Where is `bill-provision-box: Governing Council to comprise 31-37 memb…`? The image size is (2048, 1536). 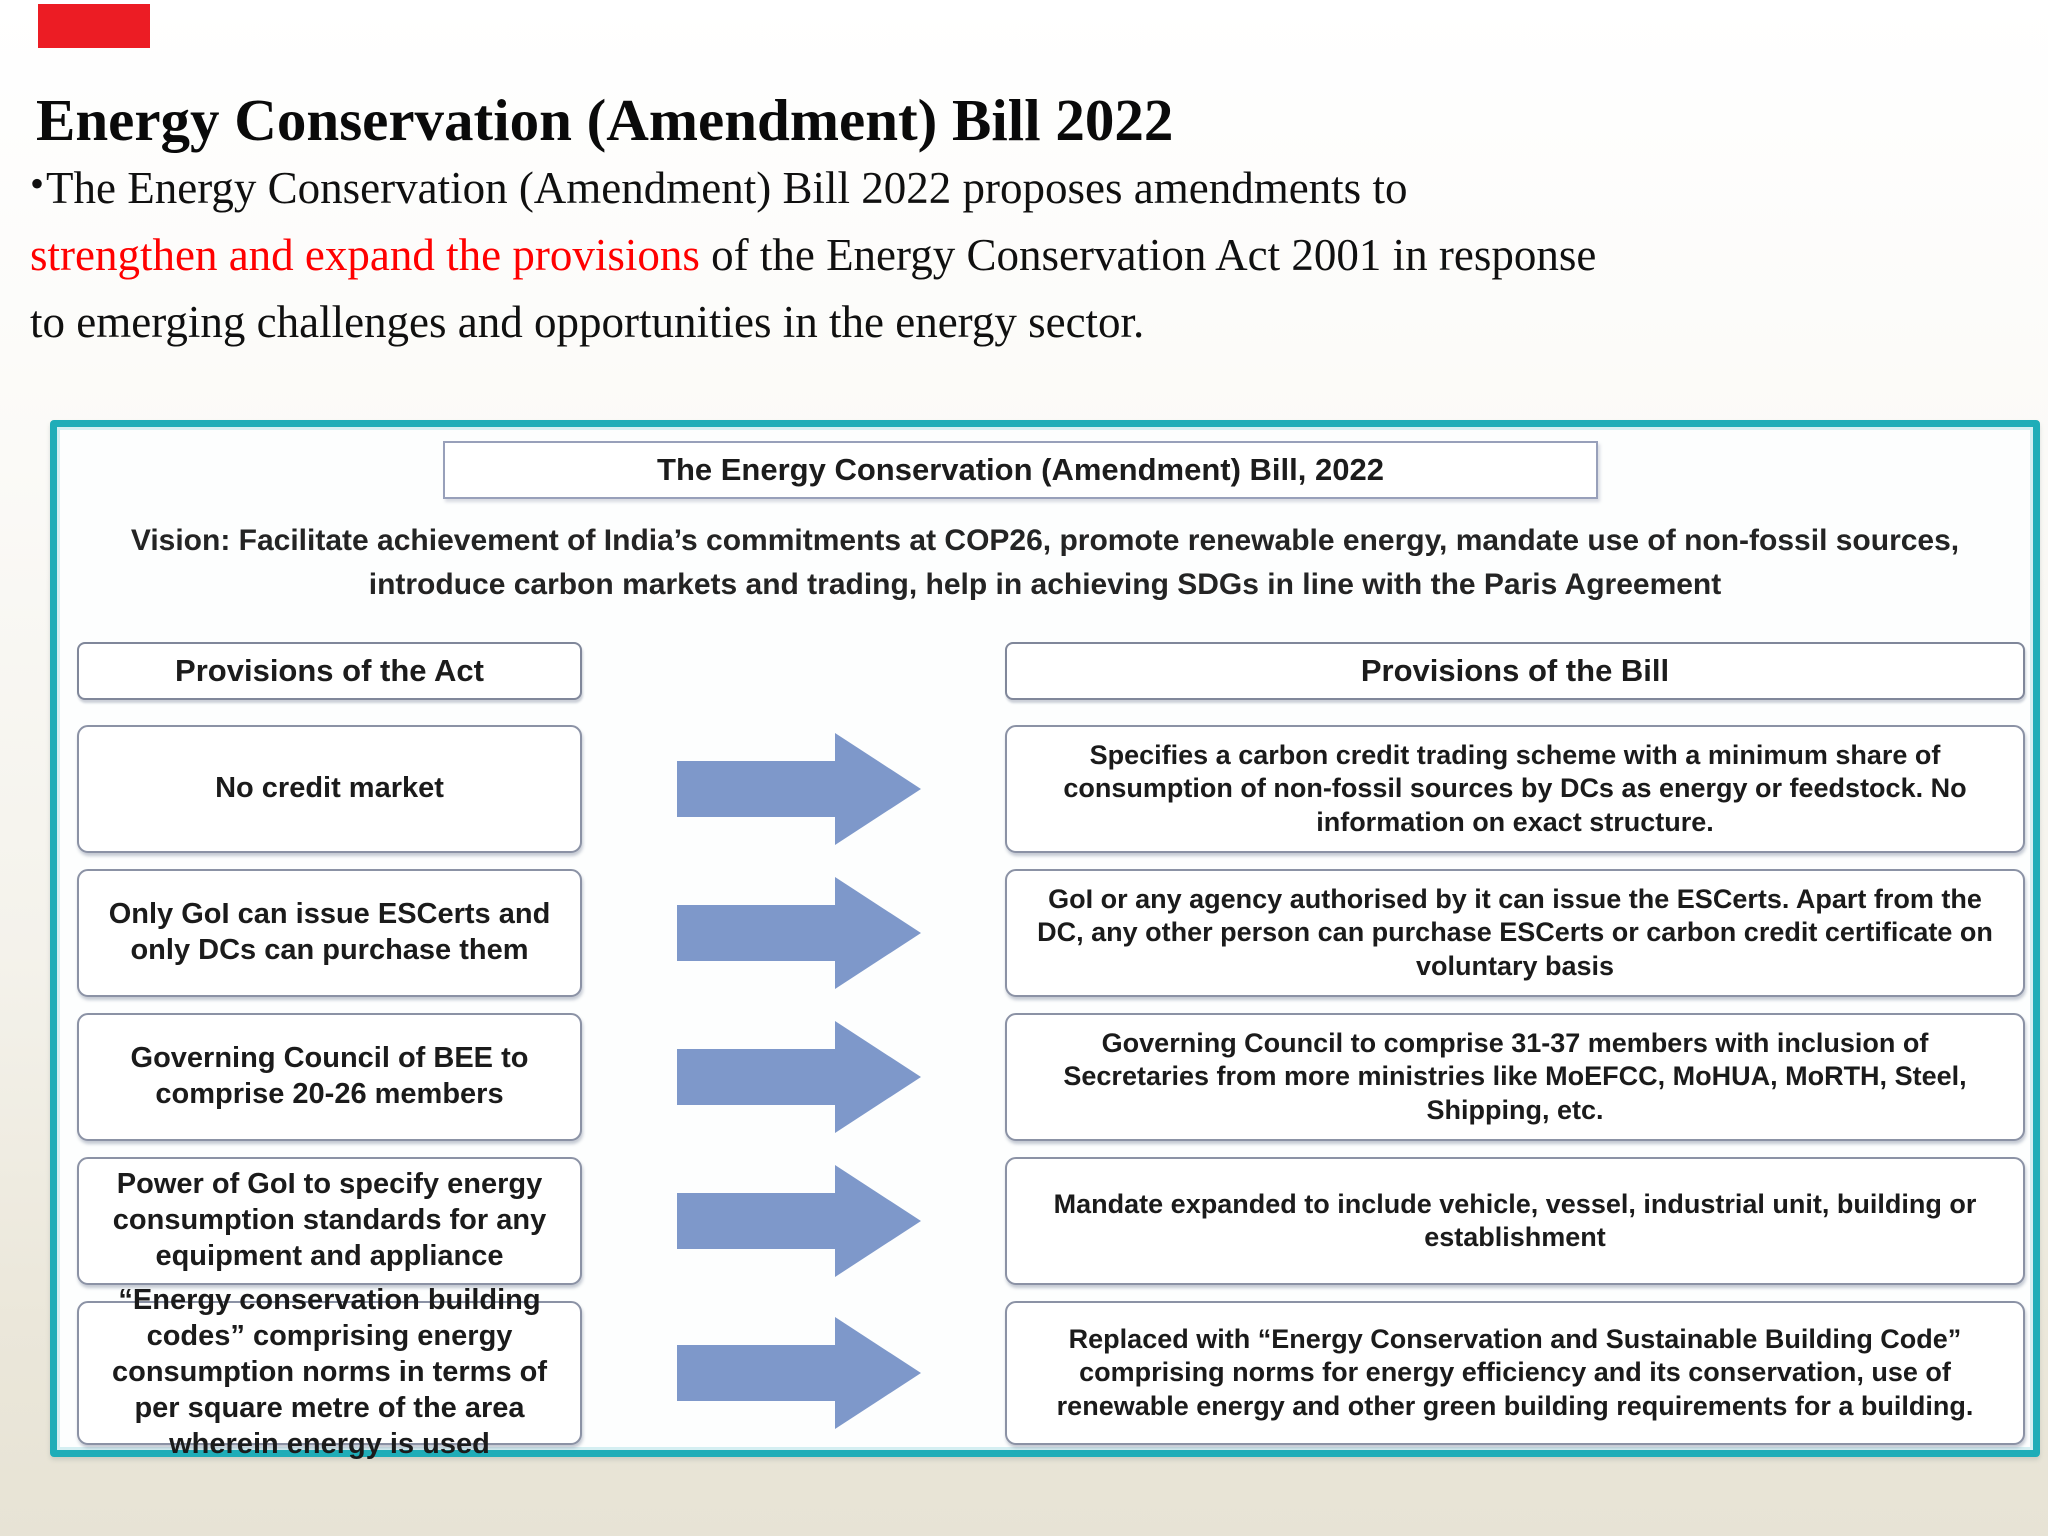 bill-provision-box: Governing Council to comprise 31-37 memb… is located at coordinates (1515, 1077).